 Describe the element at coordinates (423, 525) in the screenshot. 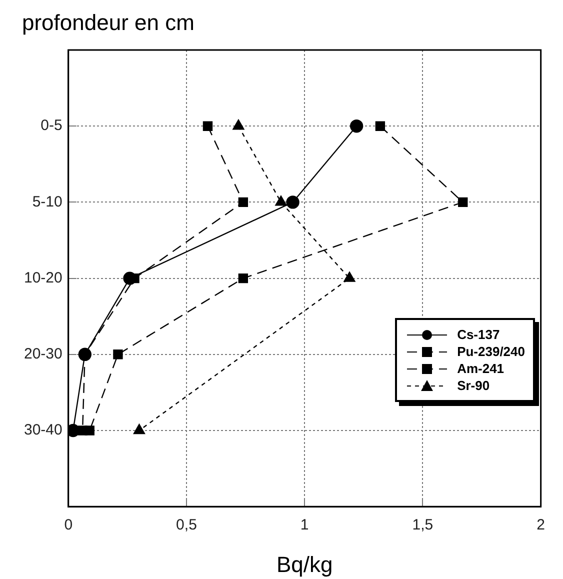

I see `x-tick-label: 1,5` at that location.